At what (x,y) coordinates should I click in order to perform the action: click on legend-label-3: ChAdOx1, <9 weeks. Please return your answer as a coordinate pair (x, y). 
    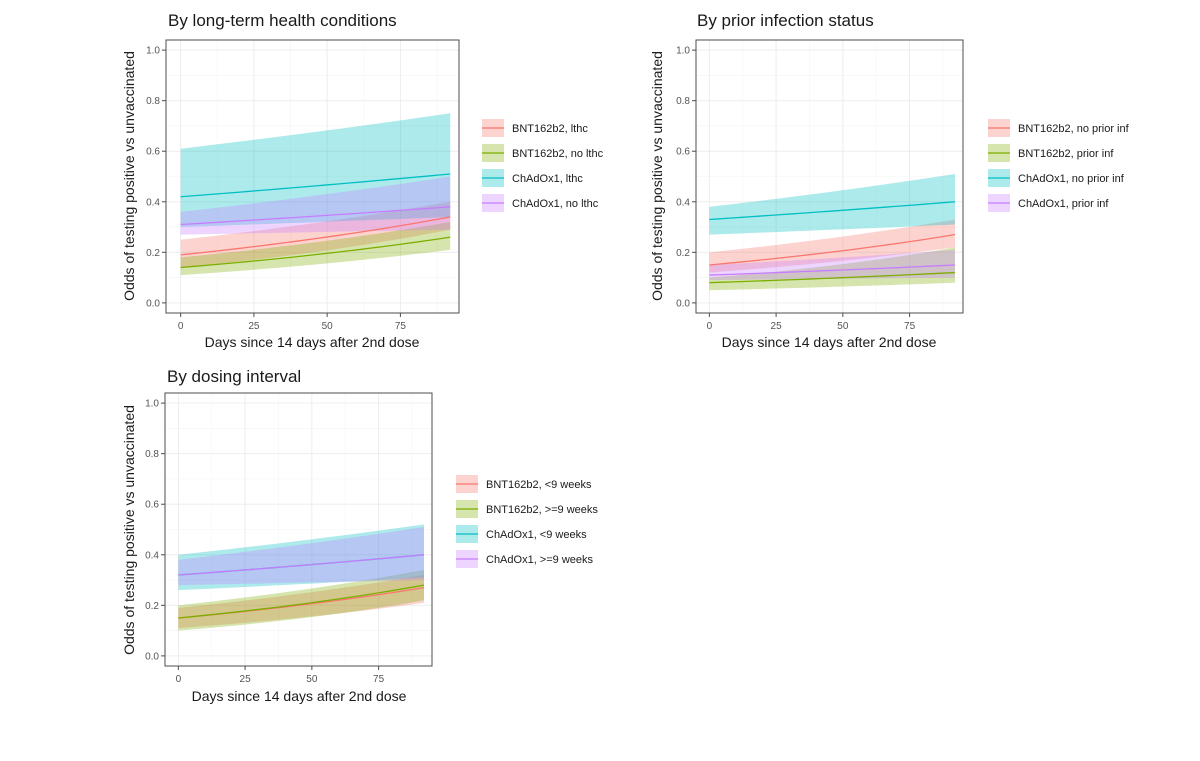
    Looking at the image, I should click on (536, 535).